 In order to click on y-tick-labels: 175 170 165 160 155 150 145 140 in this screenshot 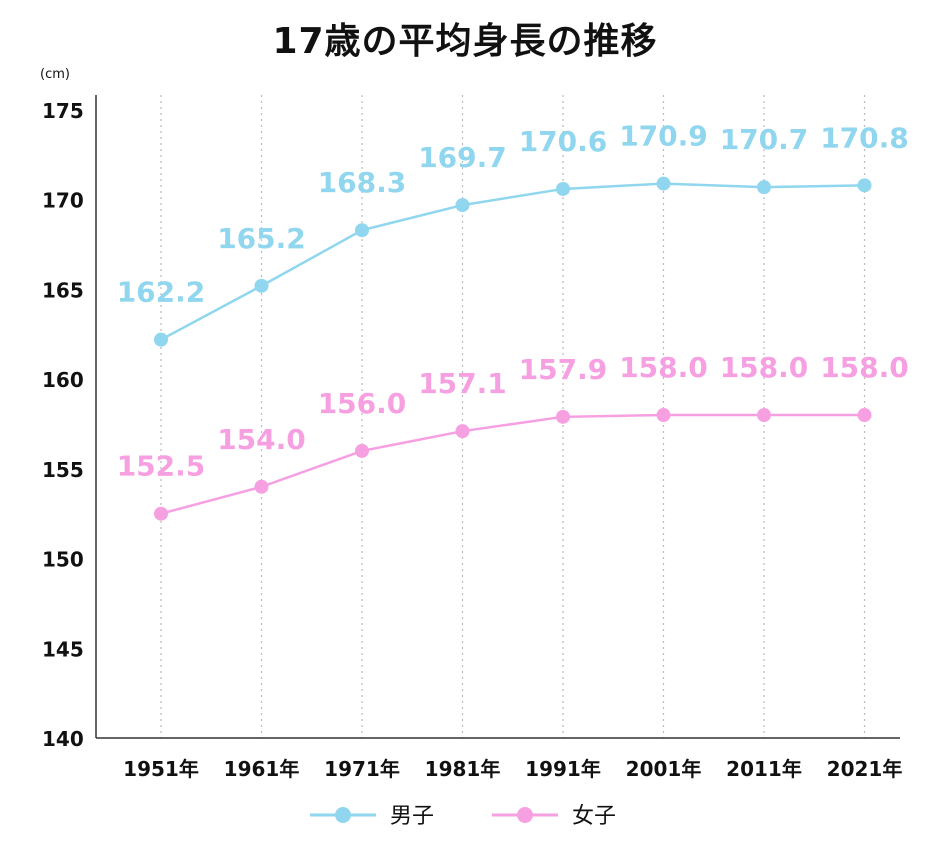, I will do `click(63, 425)`.